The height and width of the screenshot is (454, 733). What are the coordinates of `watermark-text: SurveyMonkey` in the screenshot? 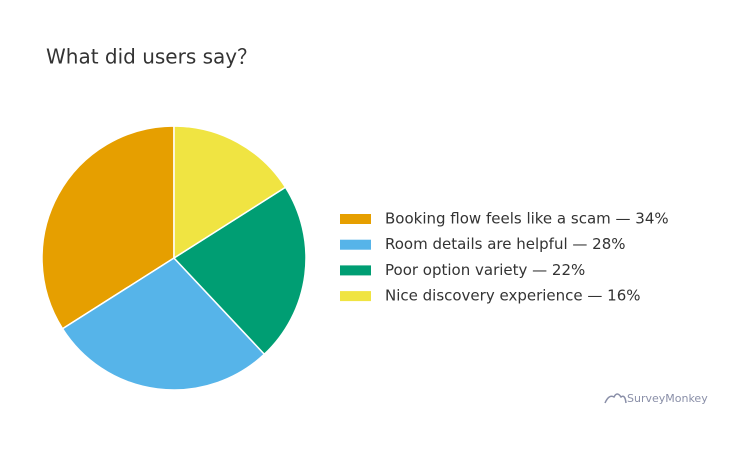 It's located at (667, 398).